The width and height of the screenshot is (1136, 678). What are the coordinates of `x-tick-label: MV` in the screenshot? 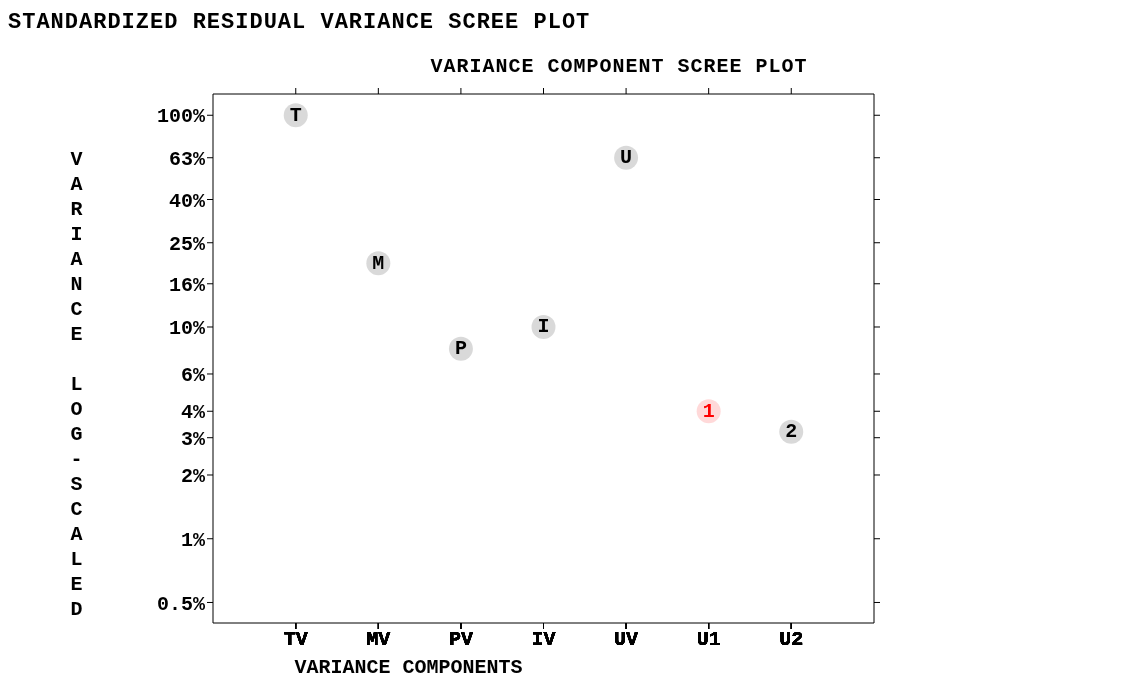 It's located at (378, 640).